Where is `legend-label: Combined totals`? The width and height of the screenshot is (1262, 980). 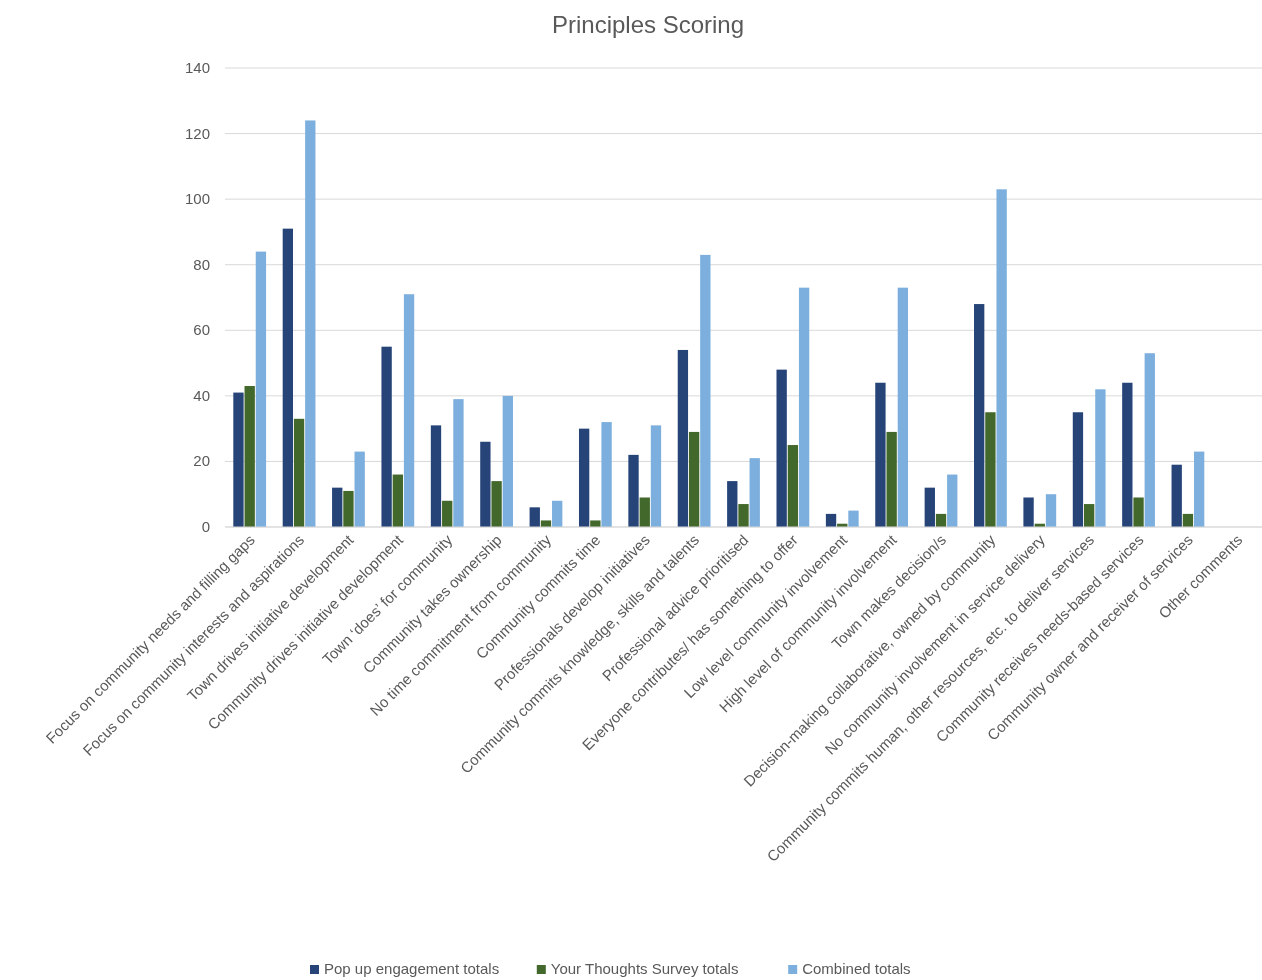
legend-label: Combined totals is located at coordinates (856, 968).